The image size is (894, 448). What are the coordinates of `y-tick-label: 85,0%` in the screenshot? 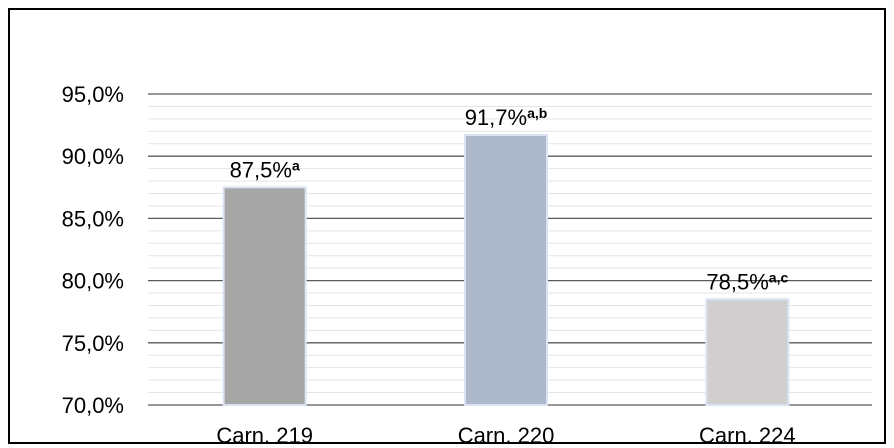 It's located at (93, 218).